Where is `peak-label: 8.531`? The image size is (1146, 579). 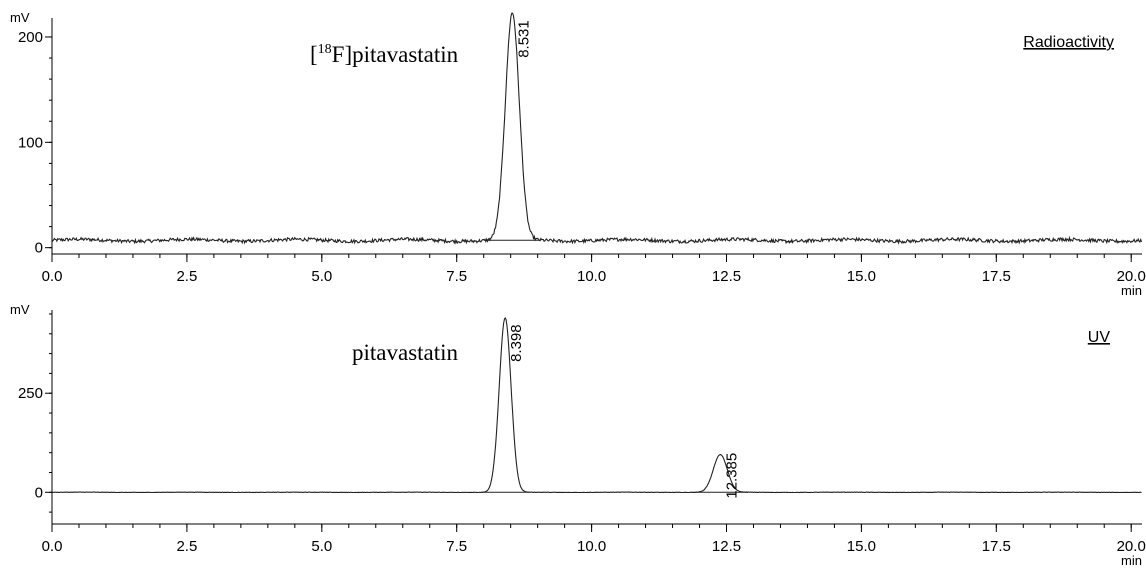
peak-label: 8.531 is located at coordinates (523, 39).